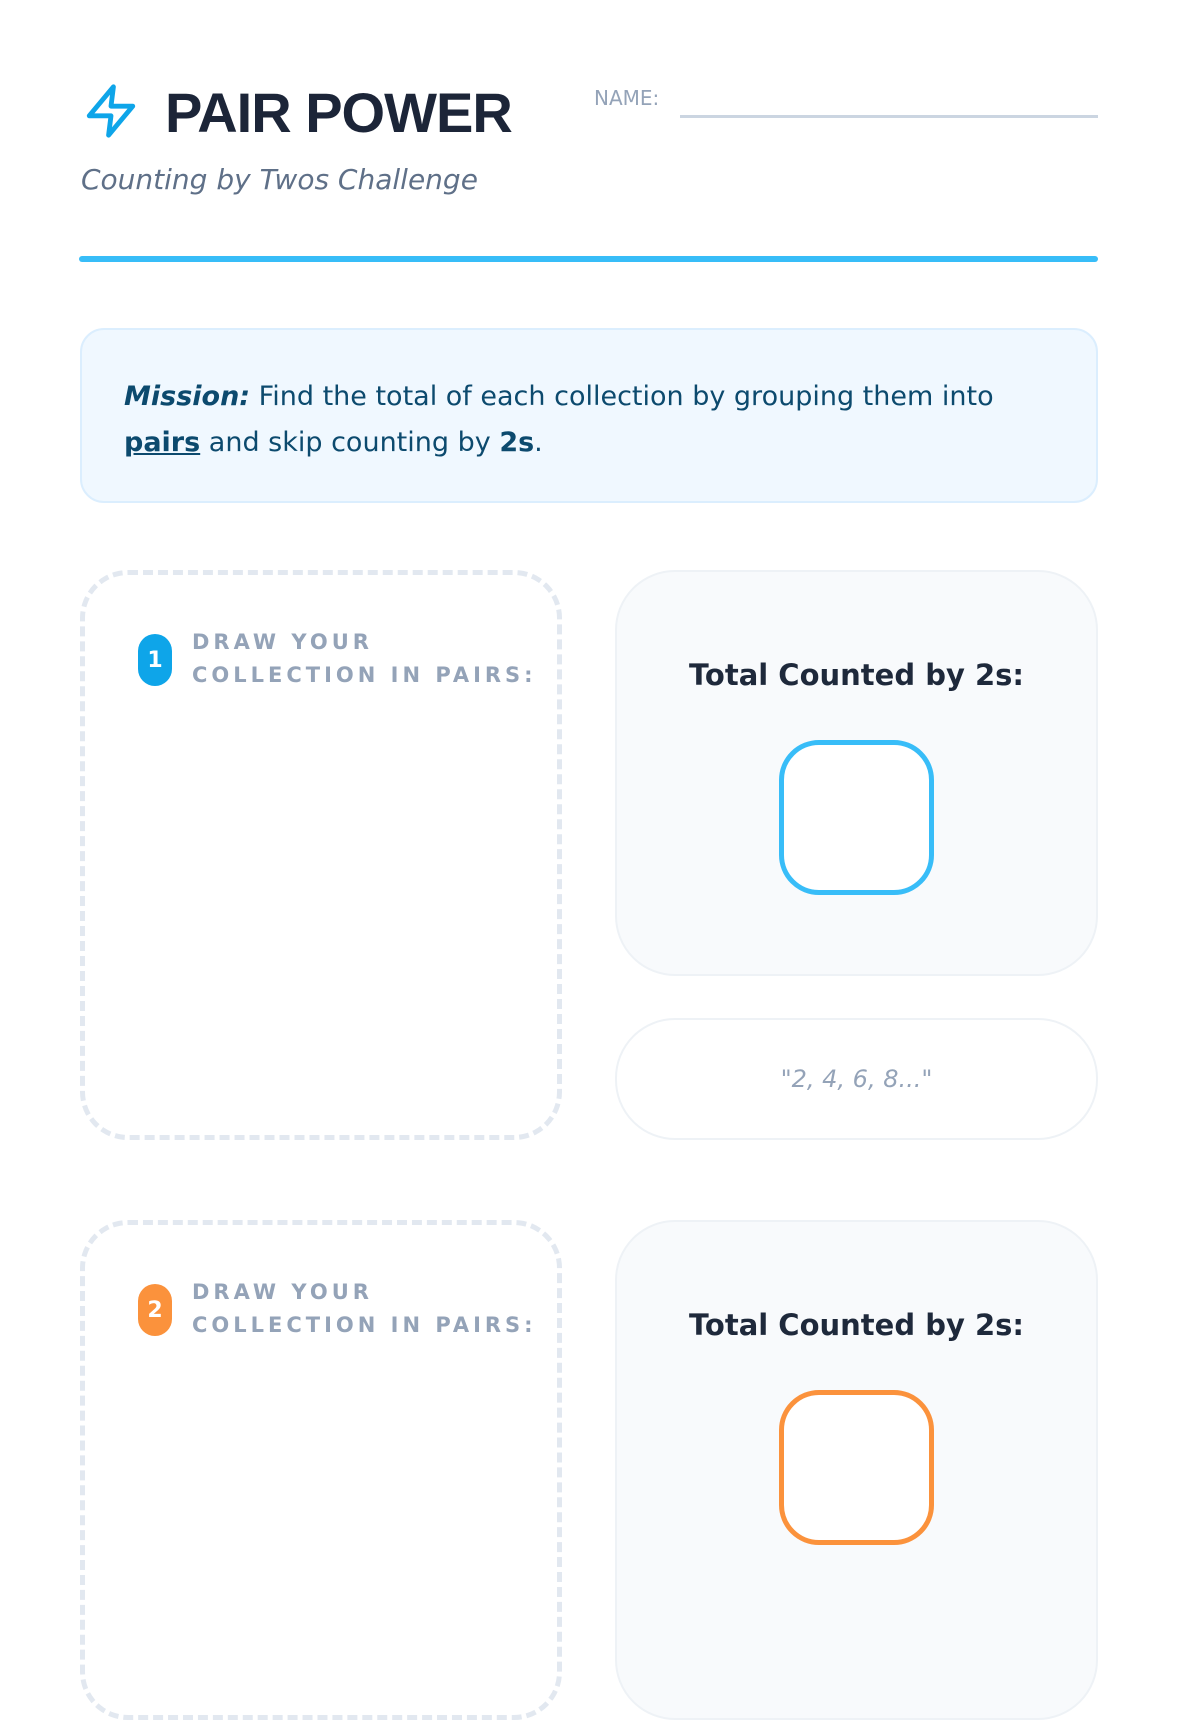  I want to click on total-panel-1: Total Counted by 2s:, so click(856, 773).